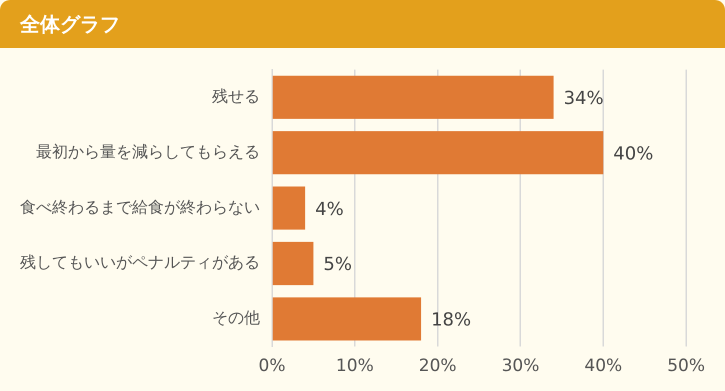 The image size is (725, 391). I want to click on x-tick-label: 40%, so click(603, 366).